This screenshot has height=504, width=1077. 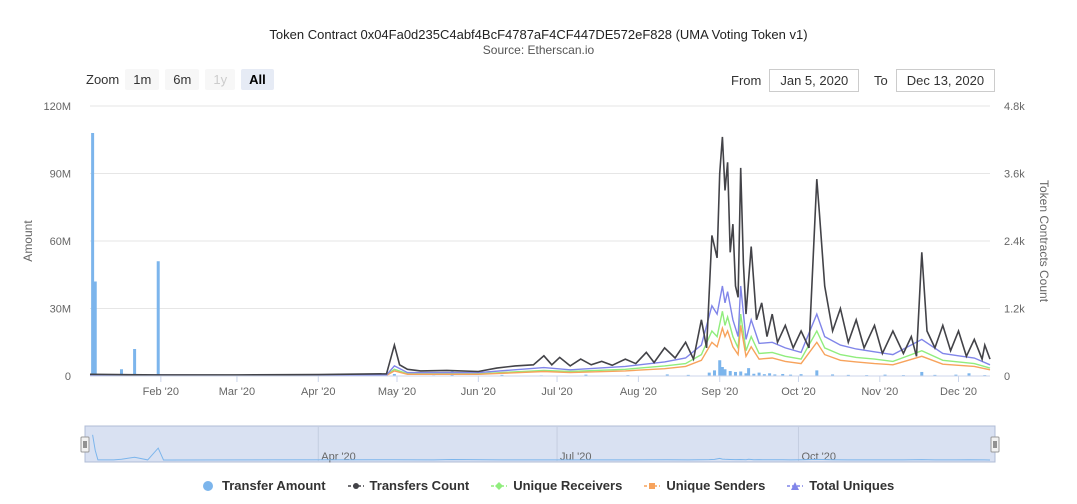 I want to click on navigator-window, so click(x=540, y=444).